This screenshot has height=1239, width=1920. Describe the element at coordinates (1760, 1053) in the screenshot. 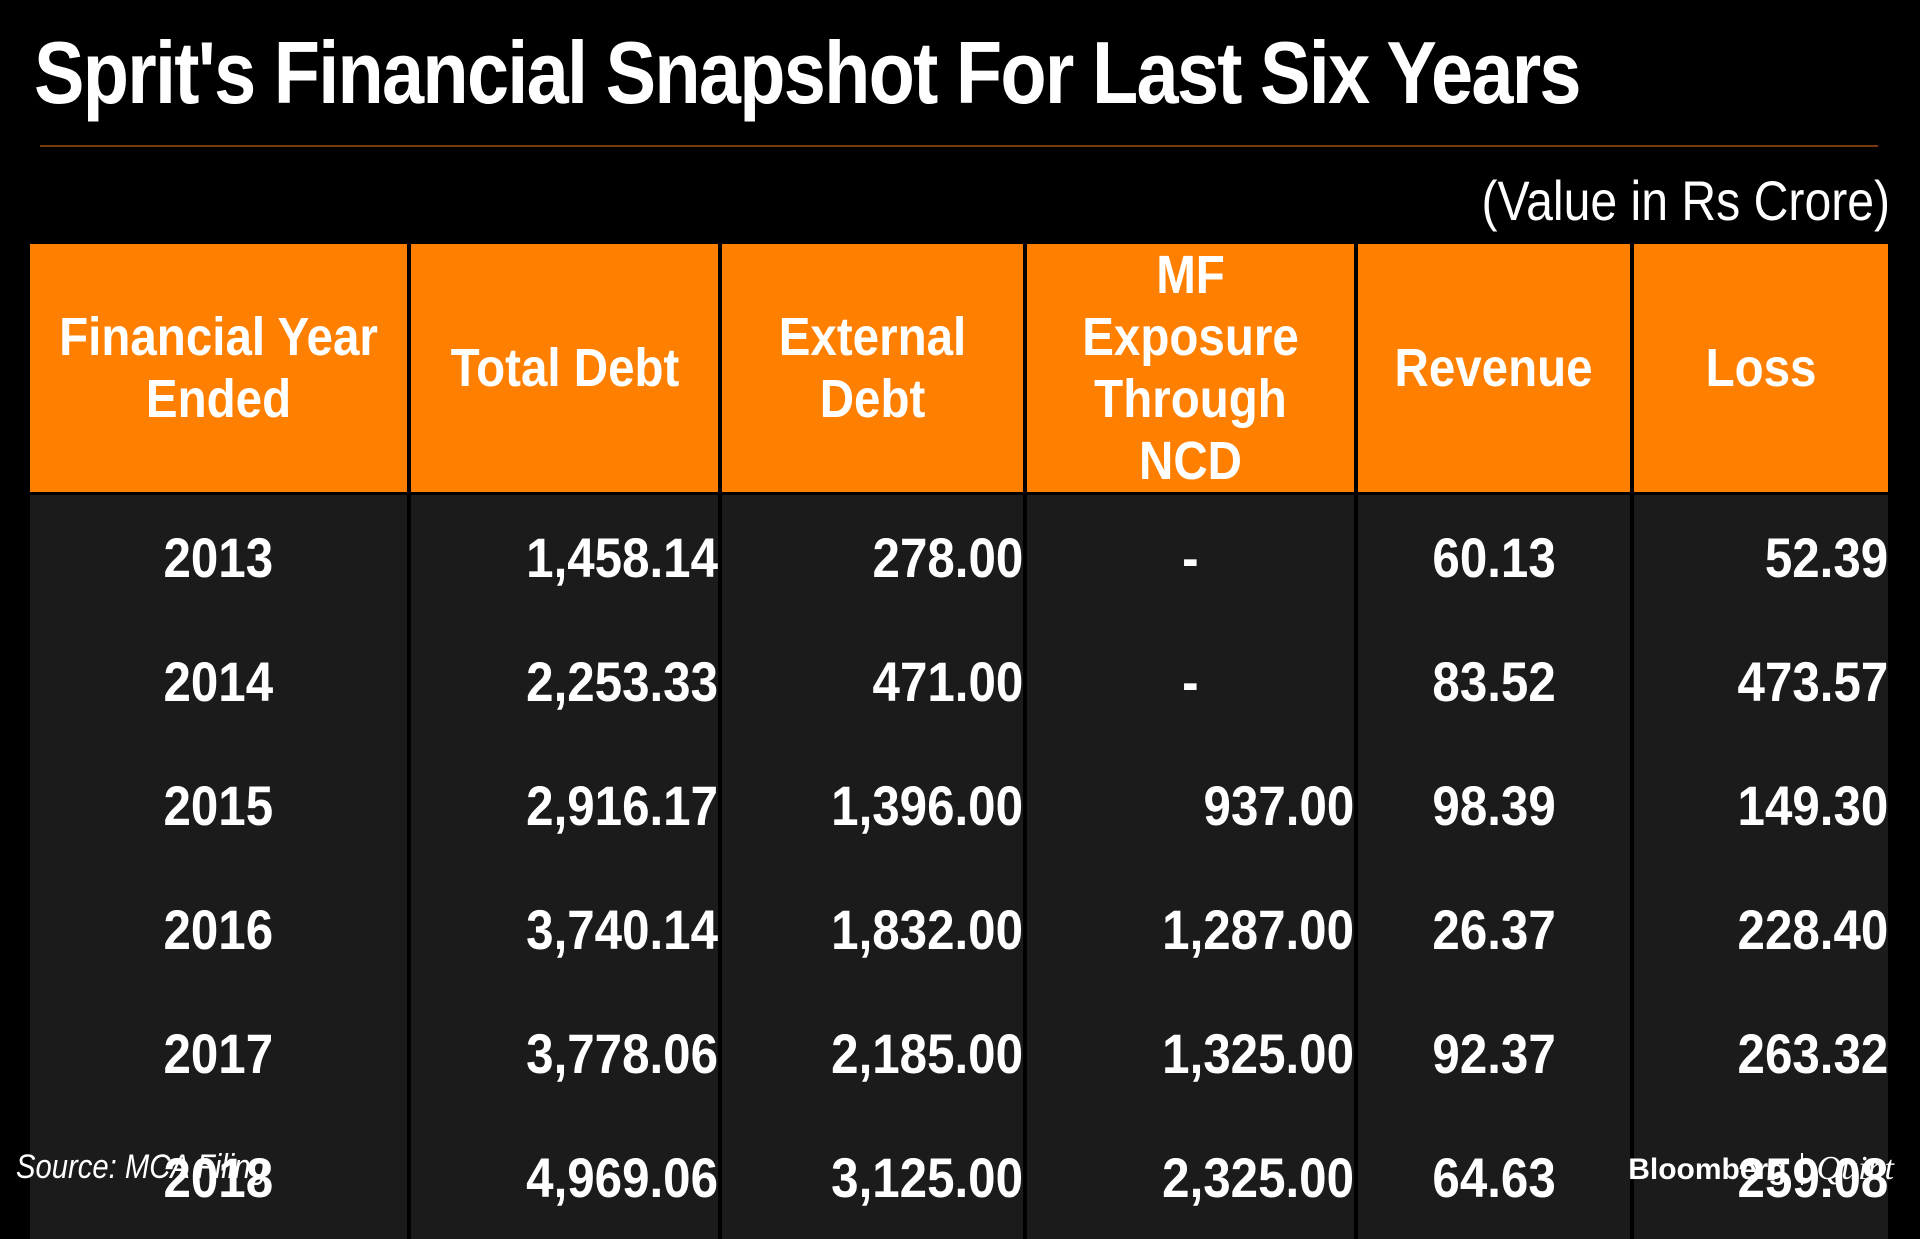

I see `cell-loss: 263.32` at that location.